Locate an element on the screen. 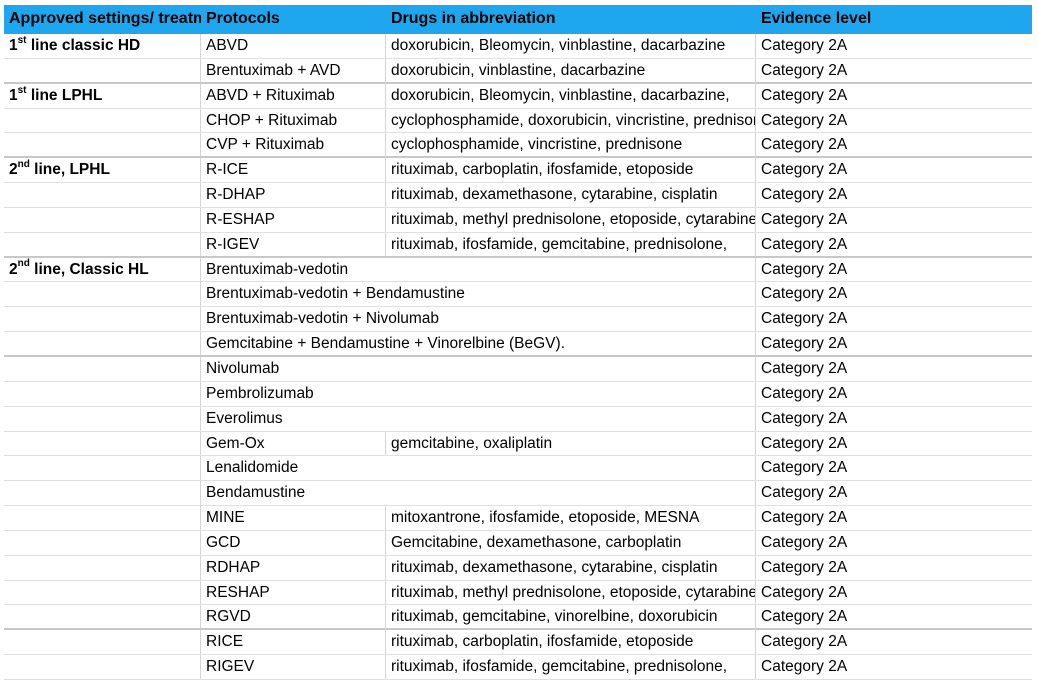  protocol-cell: Everolimus is located at coordinates (244, 418).